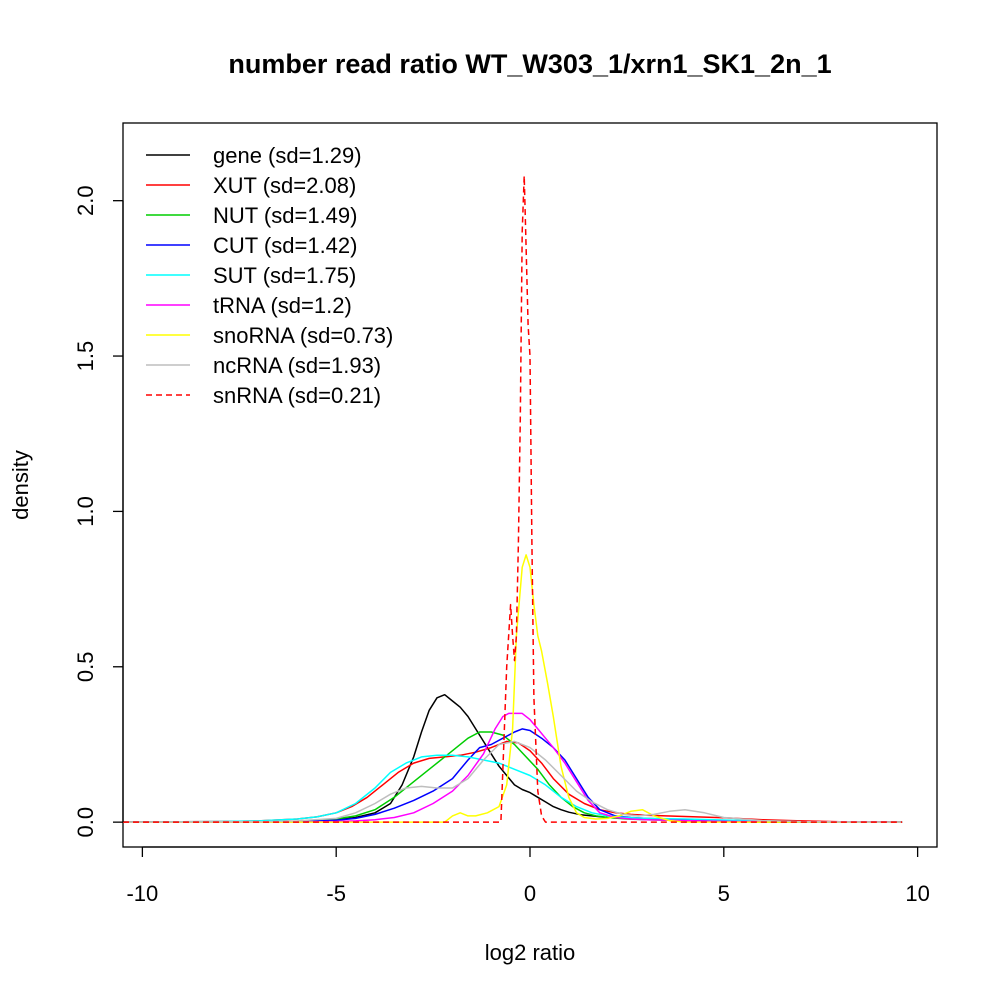 The width and height of the screenshot is (1000, 1000). What do you see at coordinates (303, 335) in the screenshot?
I see `legend-label: snoRNA (sd=0.73)` at bounding box center [303, 335].